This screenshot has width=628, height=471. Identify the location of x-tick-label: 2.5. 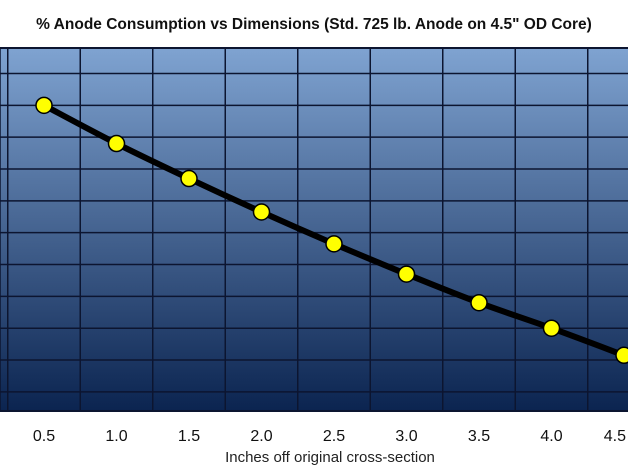
(334, 436).